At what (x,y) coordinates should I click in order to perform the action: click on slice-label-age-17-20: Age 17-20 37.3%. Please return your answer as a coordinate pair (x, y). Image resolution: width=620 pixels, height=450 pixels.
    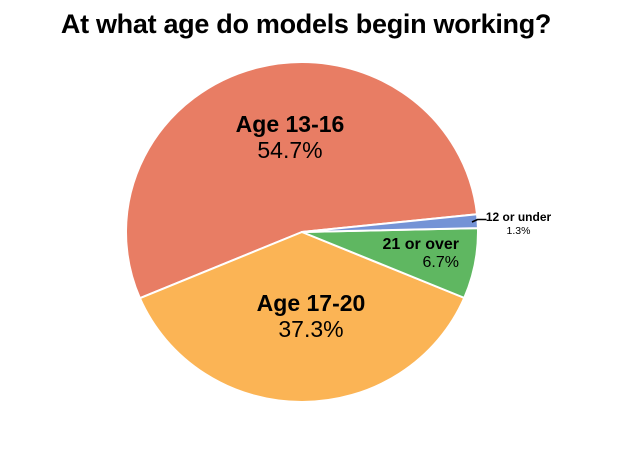
    Looking at the image, I should click on (311, 316).